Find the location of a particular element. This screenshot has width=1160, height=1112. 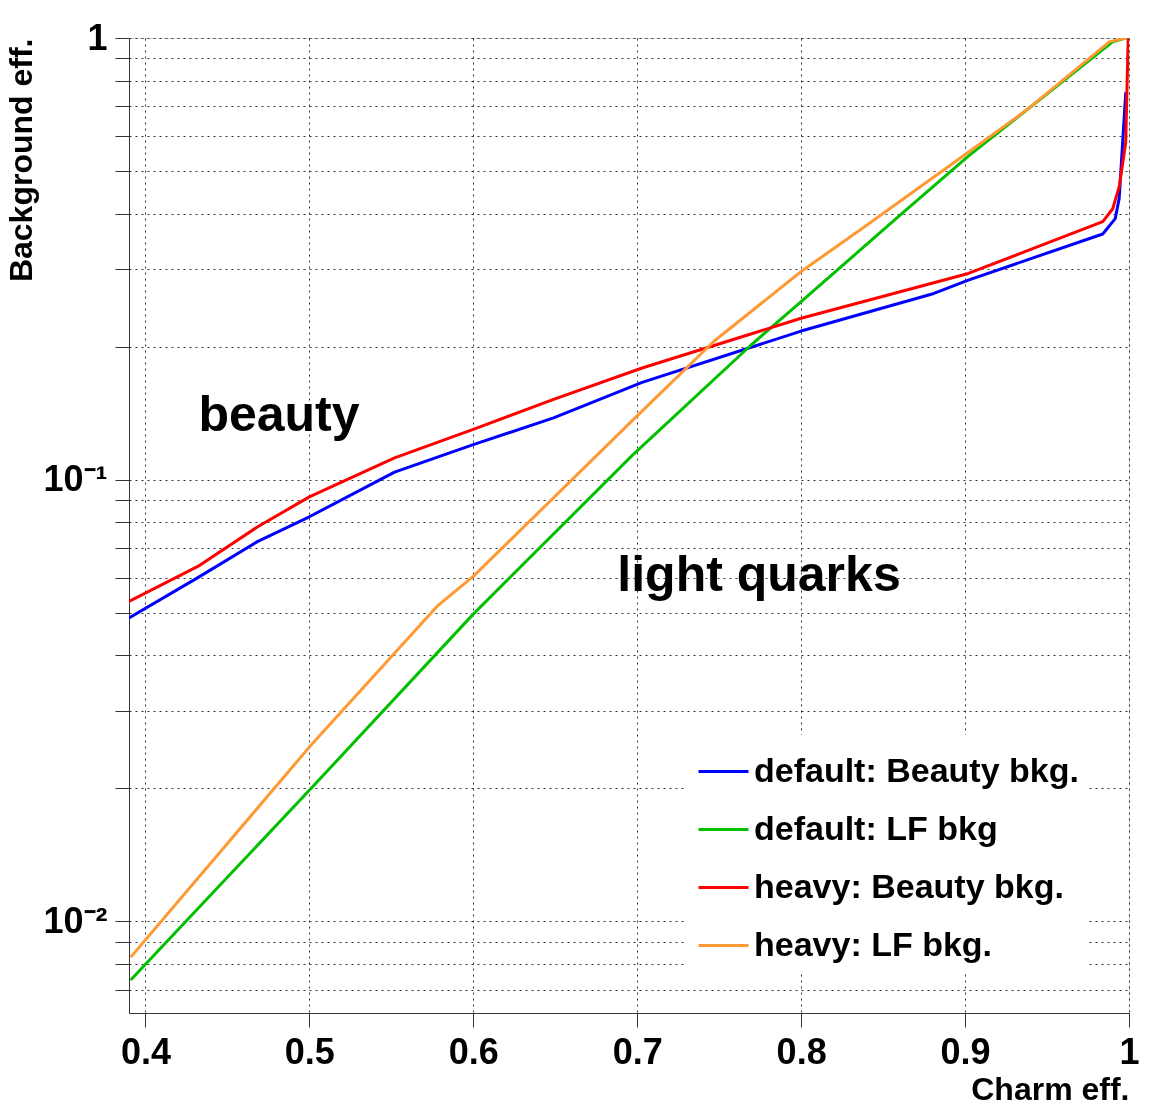

annotation: beauty is located at coordinates (279, 414).